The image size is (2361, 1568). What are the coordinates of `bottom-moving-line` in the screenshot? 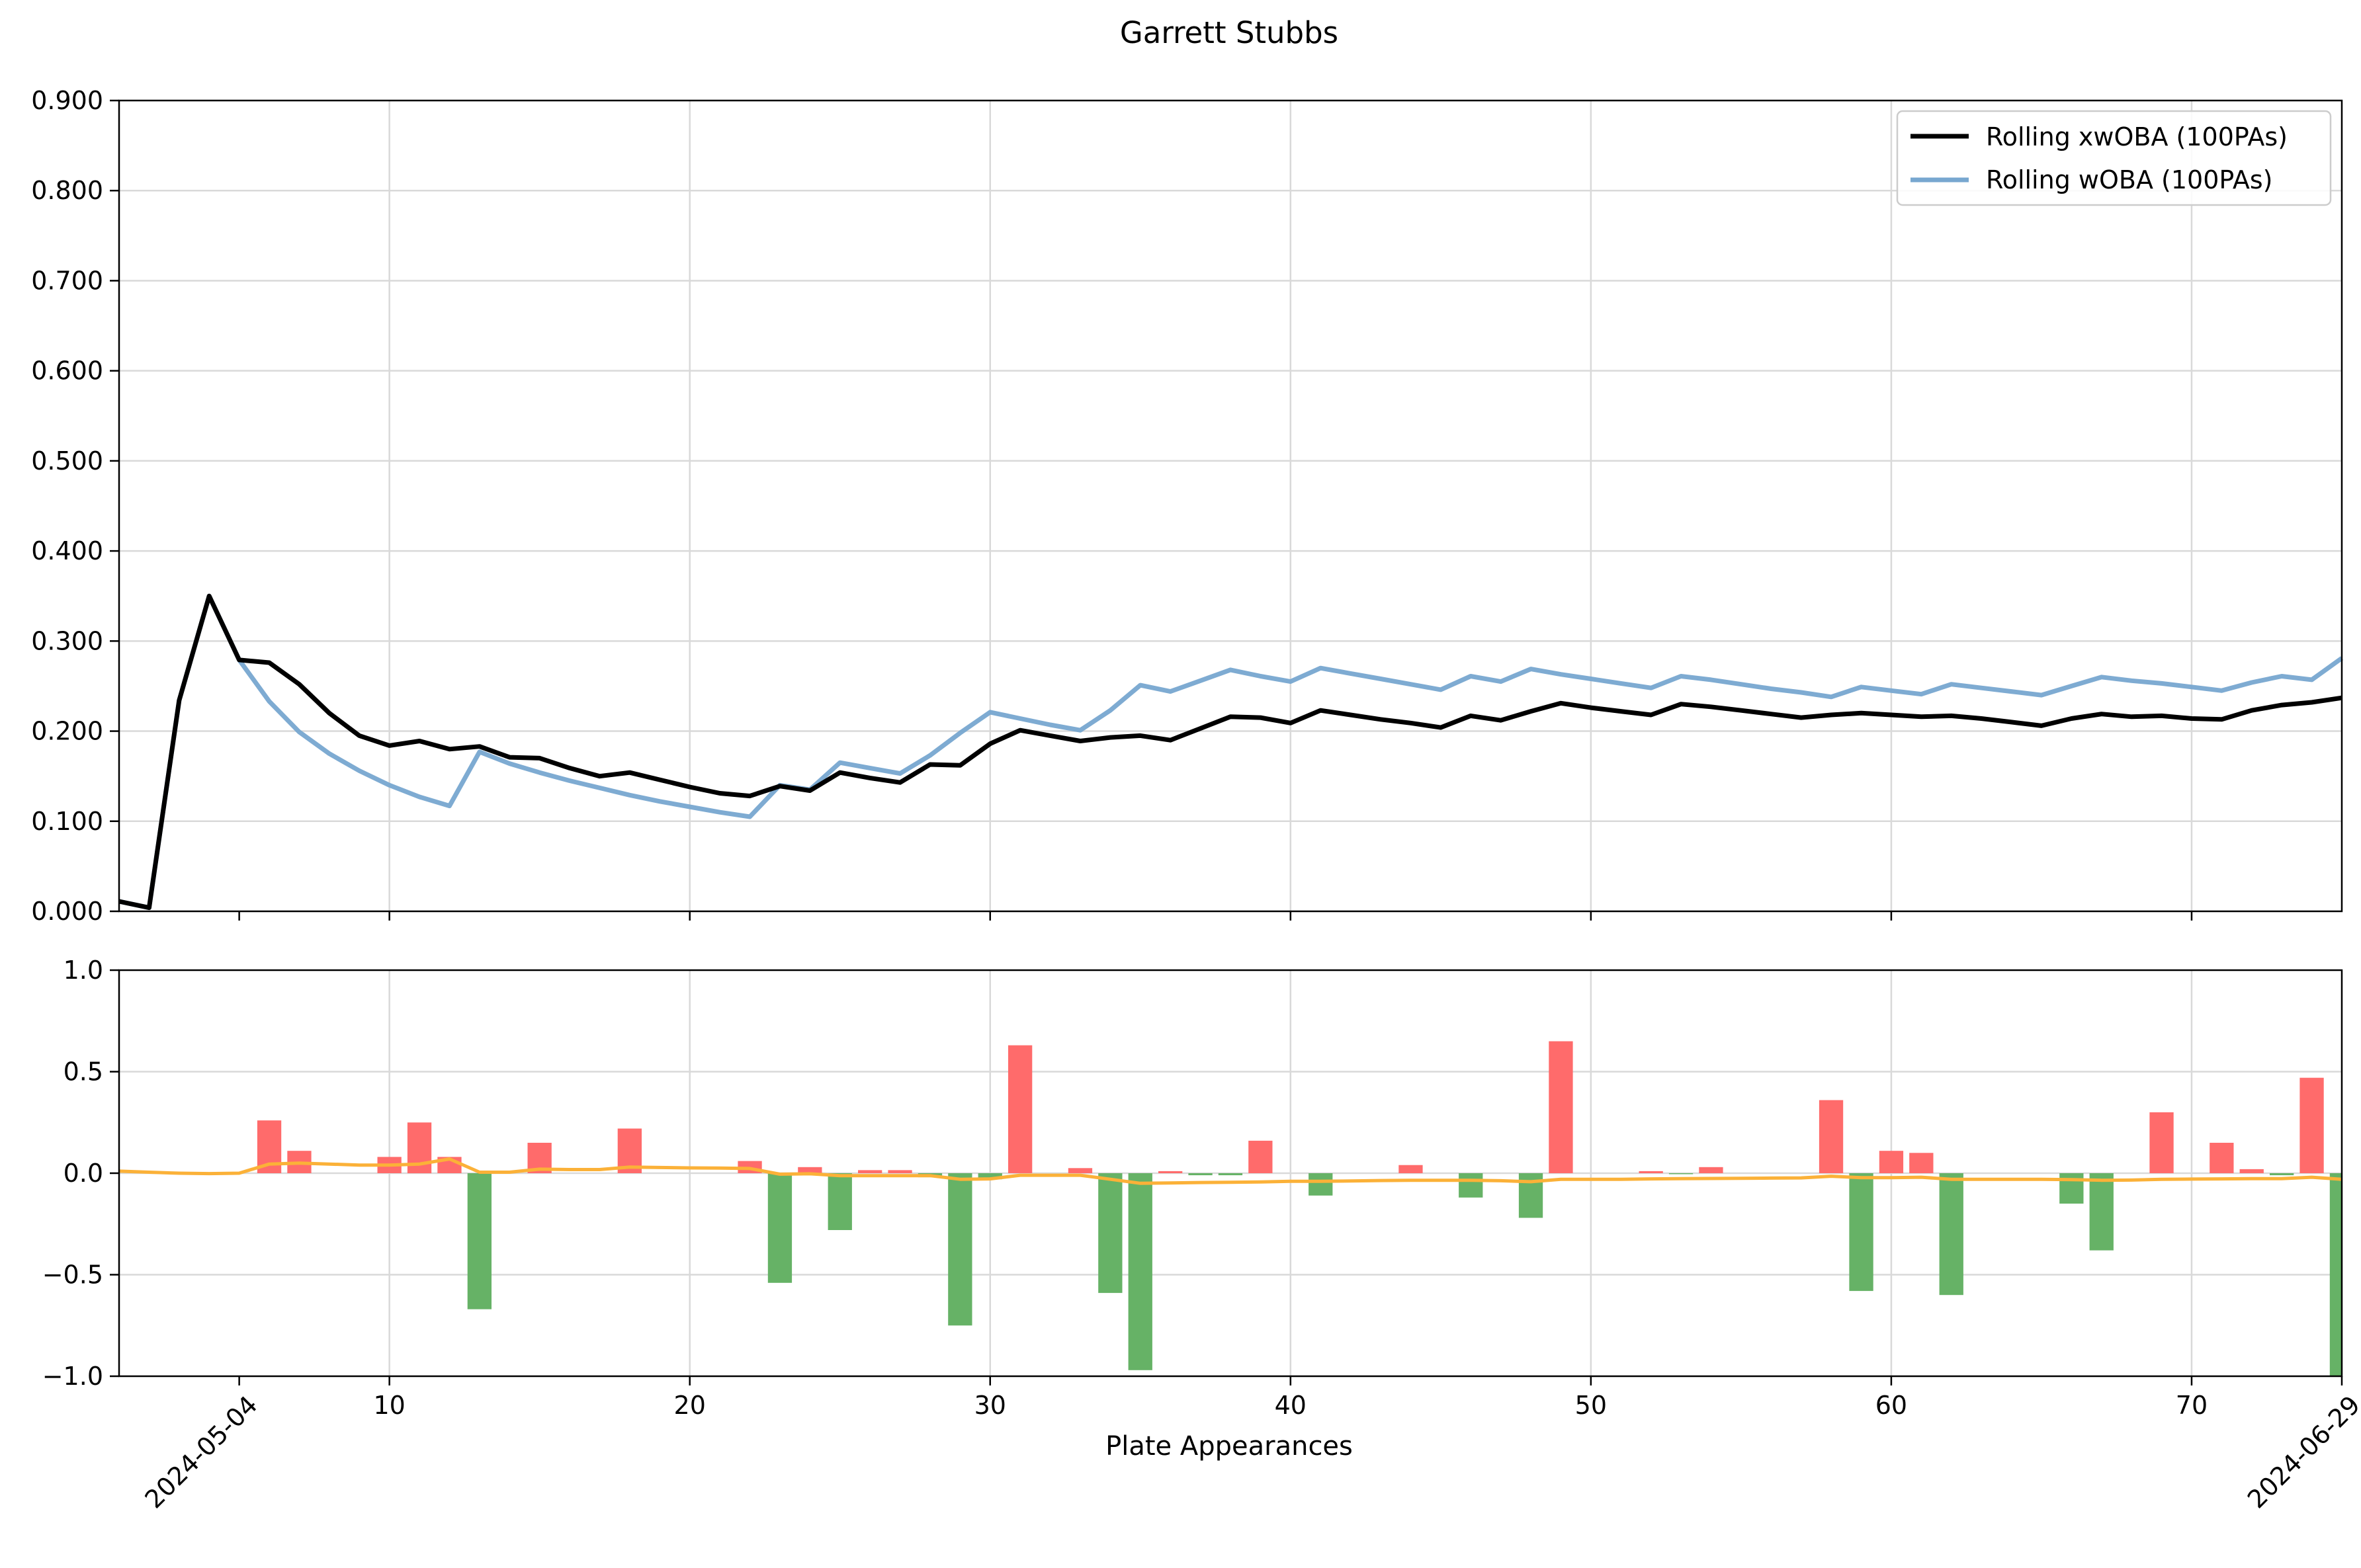 It's located at (1230, 1171).